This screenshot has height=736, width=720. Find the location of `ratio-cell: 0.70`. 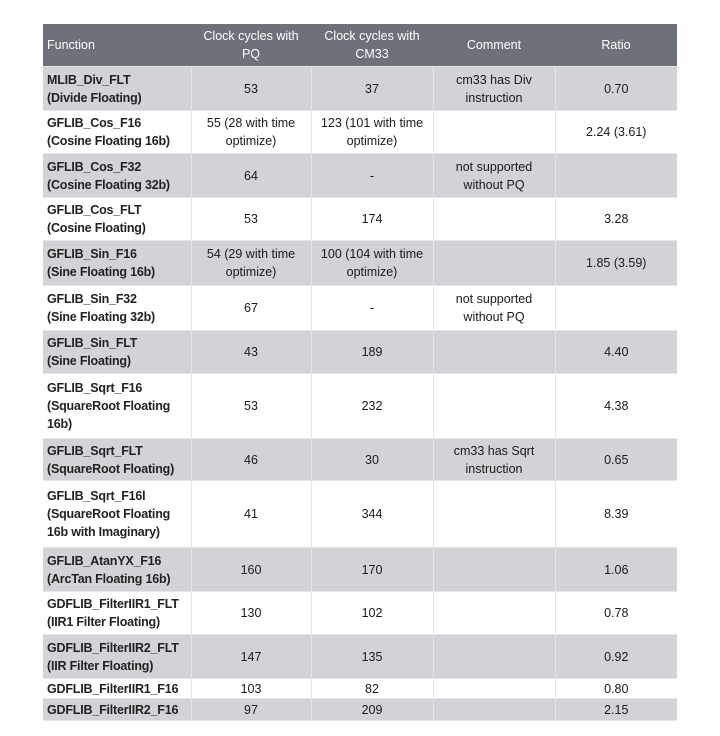

ratio-cell: 0.70 is located at coordinates (615, 88).